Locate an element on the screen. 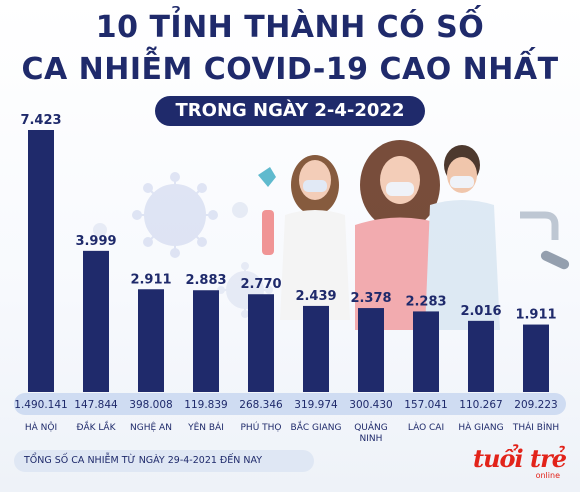  total-label-5: 268.346 is located at coordinates (261, 405).